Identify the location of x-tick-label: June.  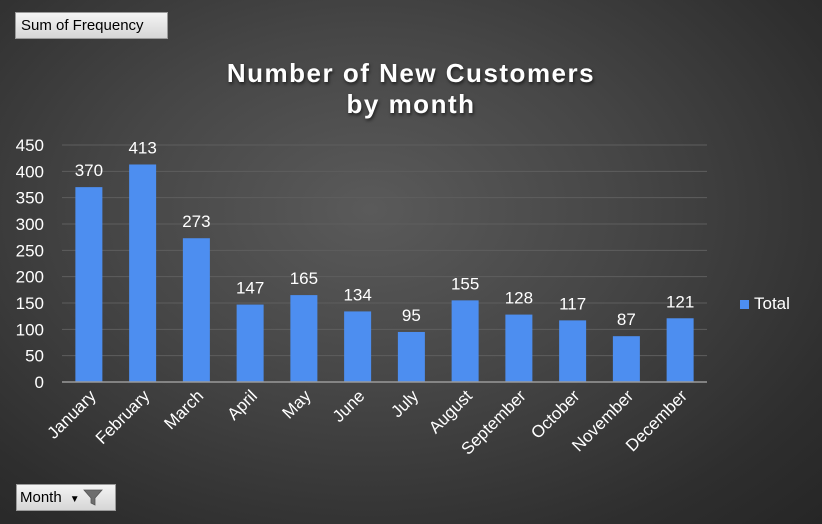
(349, 406).